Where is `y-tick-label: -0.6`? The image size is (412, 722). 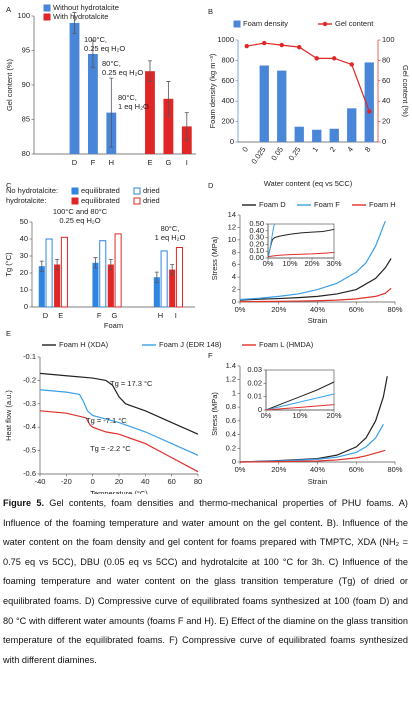 y-tick-label: -0.6 is located at coordinates (29, 473).